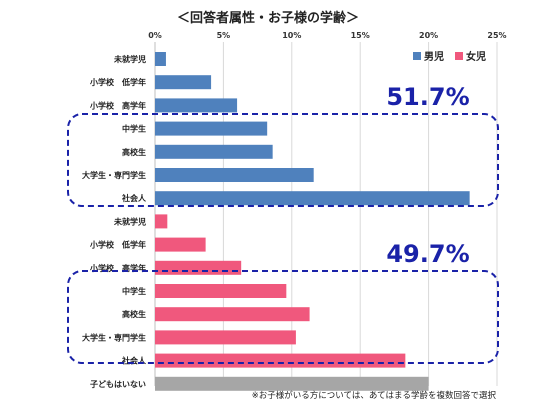  What do you see at coordinates (417, 56) in the screenshot?
I see `legend-swatch-boys` at bounding box center [417, 56].